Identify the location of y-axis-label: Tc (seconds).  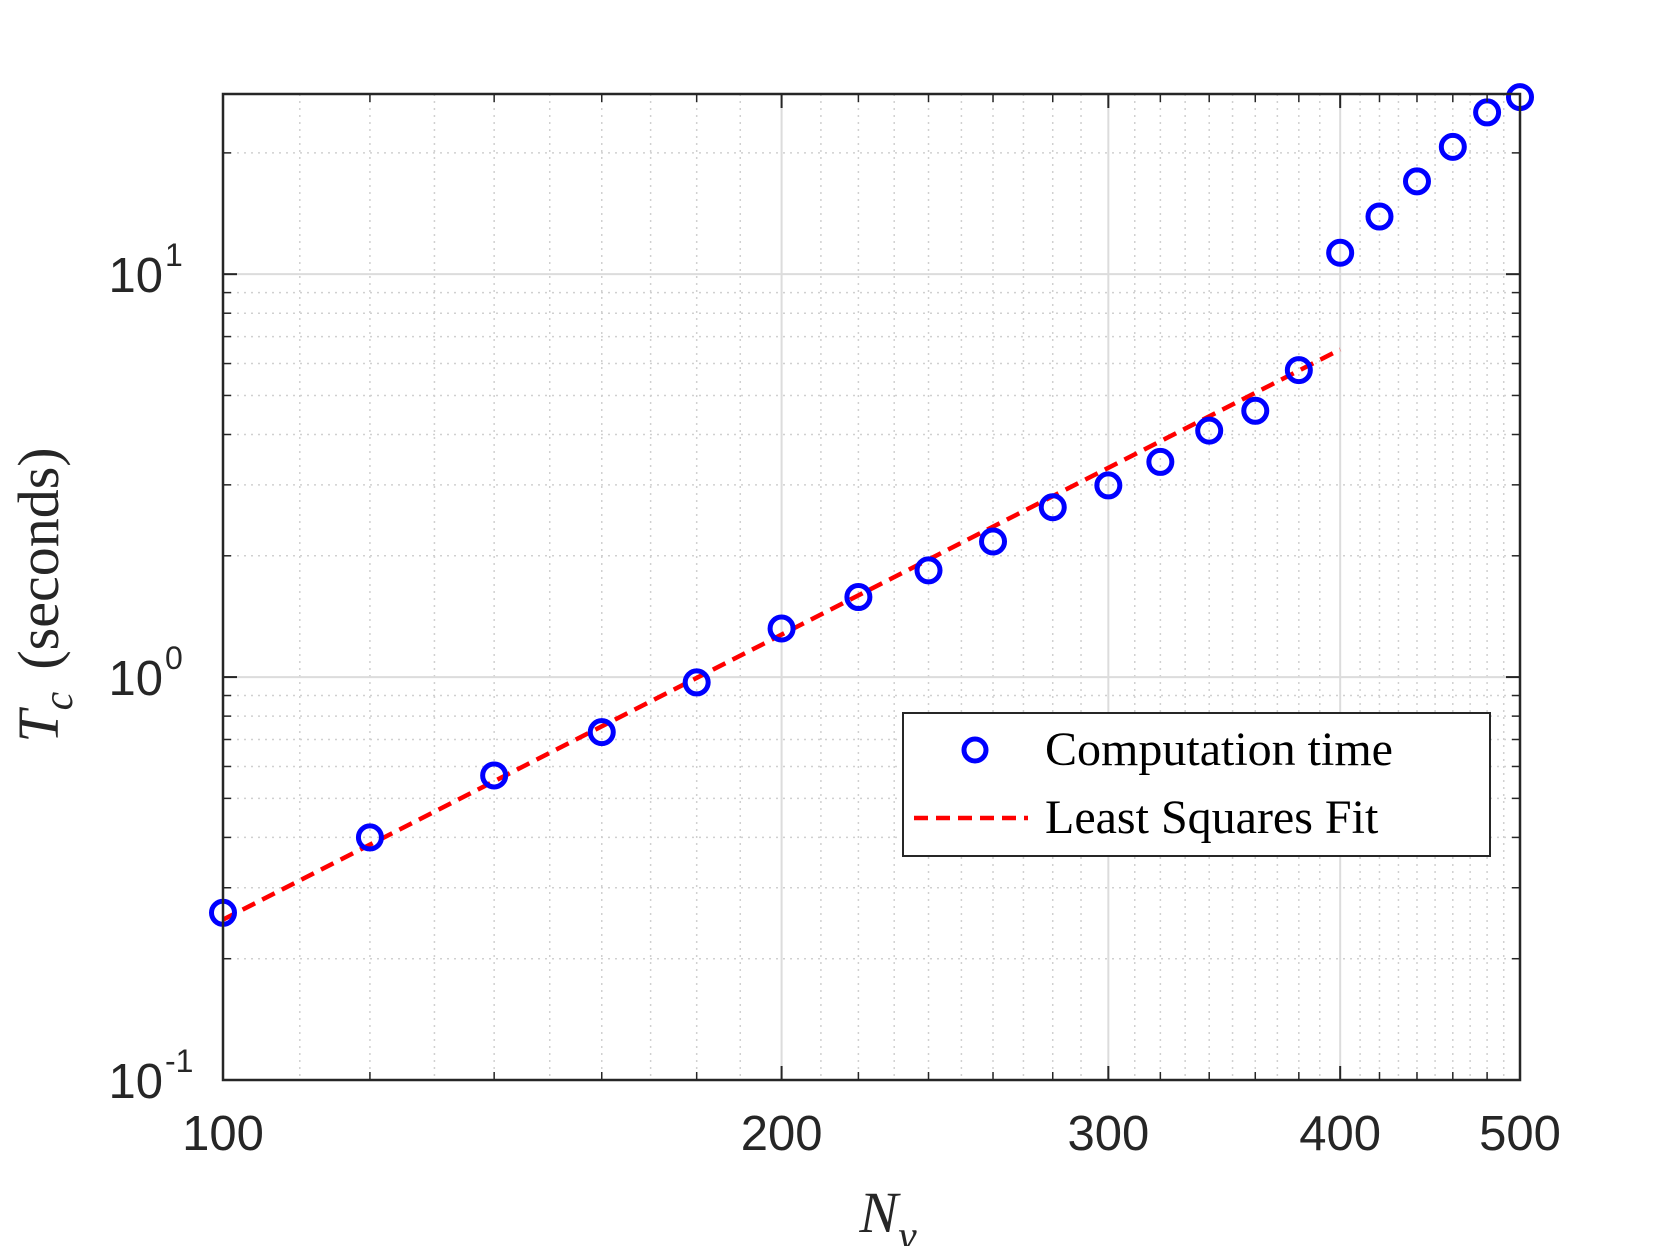
(44, 594).